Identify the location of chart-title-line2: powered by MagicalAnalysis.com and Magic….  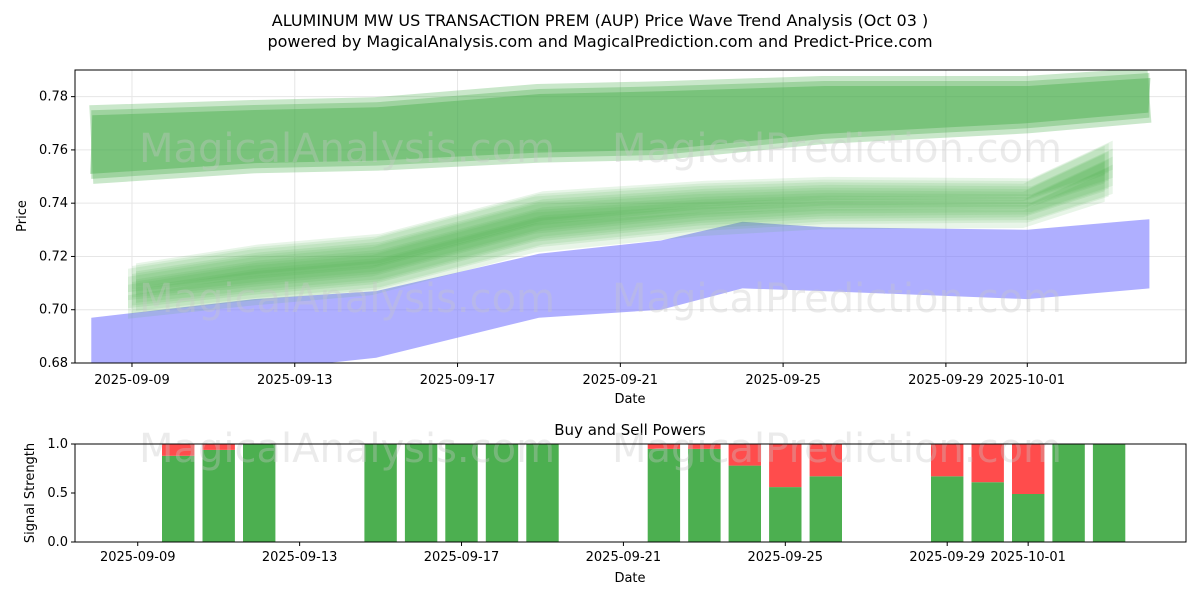
(599, 41).